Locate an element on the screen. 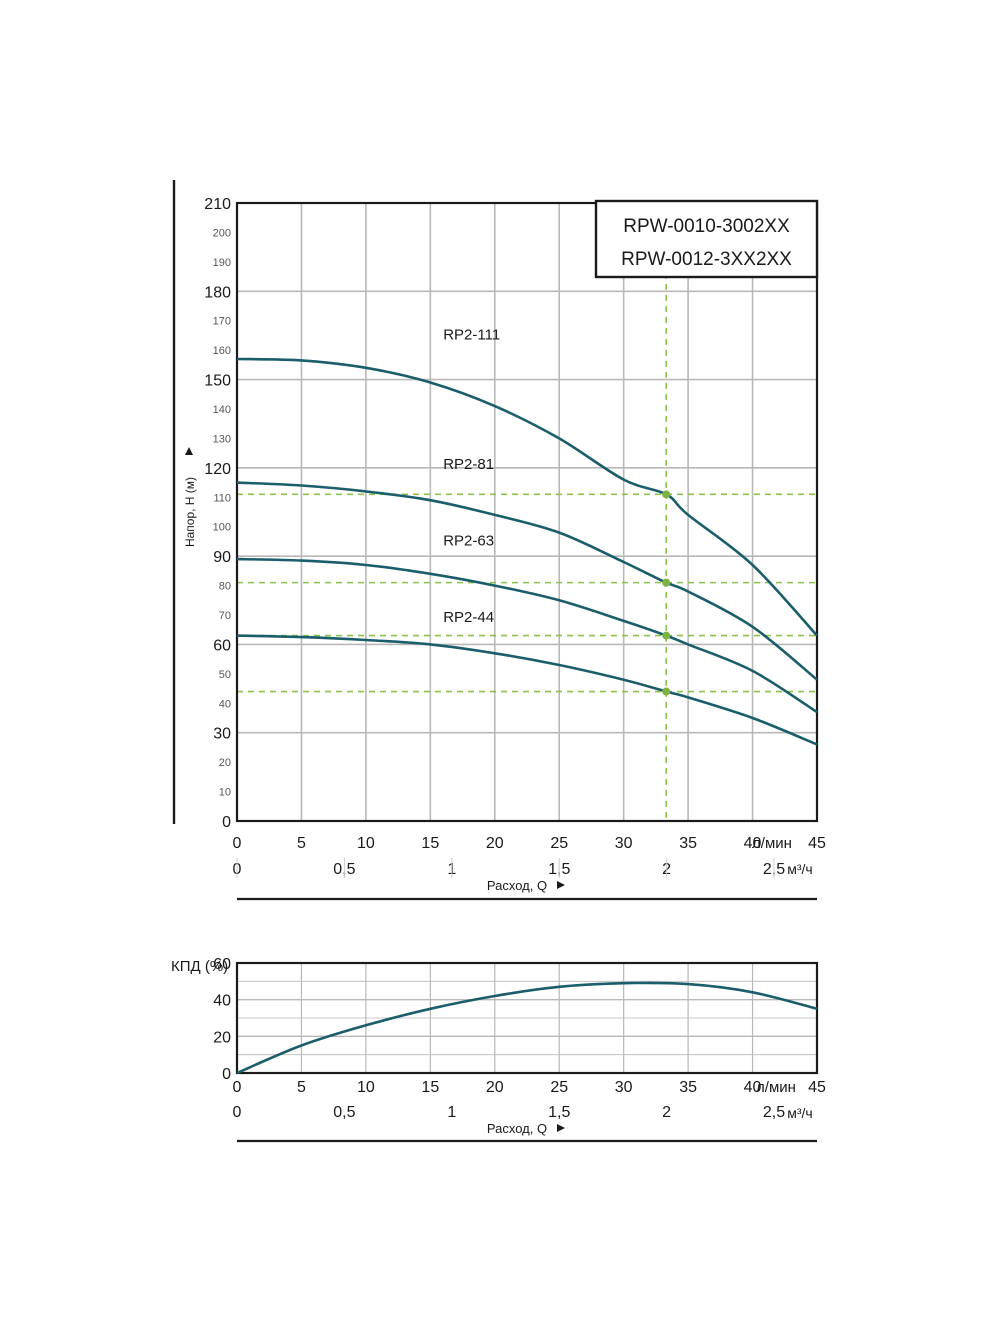 The height and width of the screenshot is (1338, 1000). head-y-axis-arrow-icon is located at coordinates (189, 451).